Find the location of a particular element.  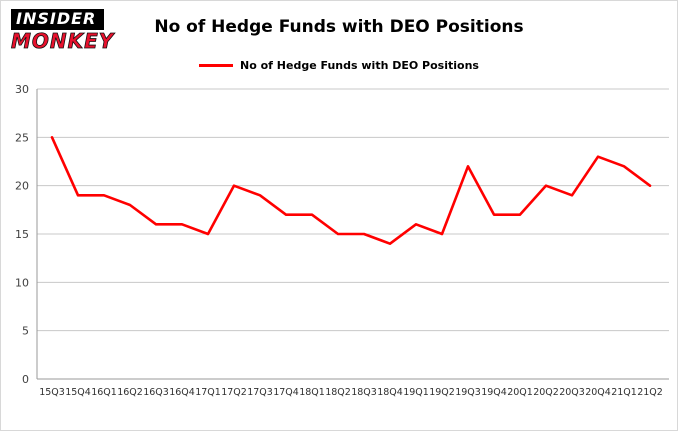

y-tick-label: 5 is located at coordinates (25, 331).